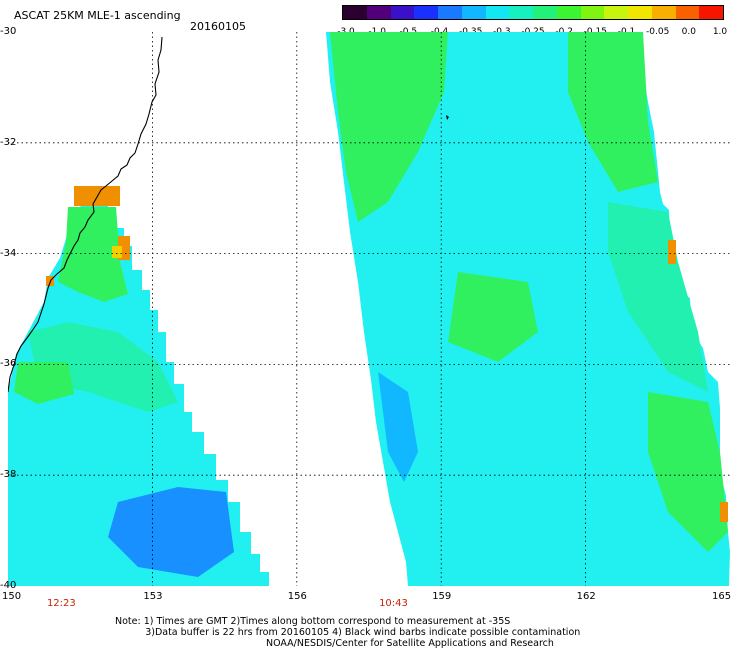  I want to click on right-swath-green-patch-west, so click(389, 127).